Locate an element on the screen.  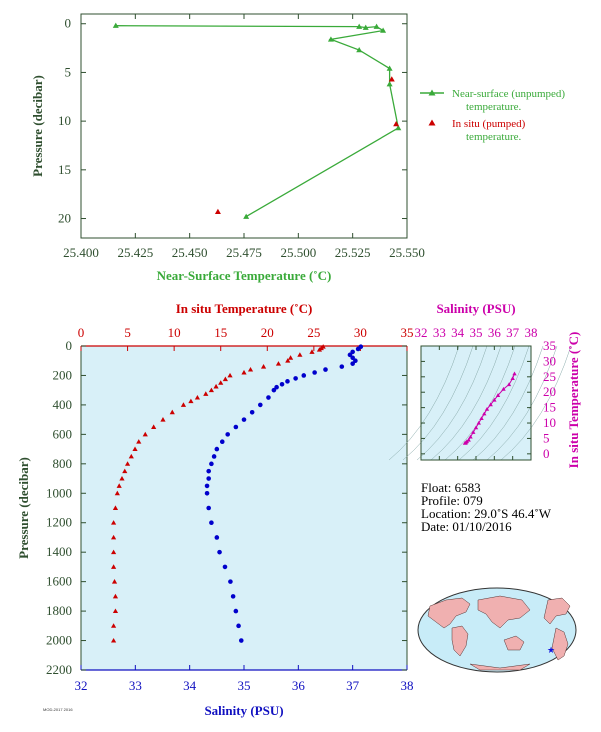
salinity-tick-label: 36 is located at coordinates (299, 685).